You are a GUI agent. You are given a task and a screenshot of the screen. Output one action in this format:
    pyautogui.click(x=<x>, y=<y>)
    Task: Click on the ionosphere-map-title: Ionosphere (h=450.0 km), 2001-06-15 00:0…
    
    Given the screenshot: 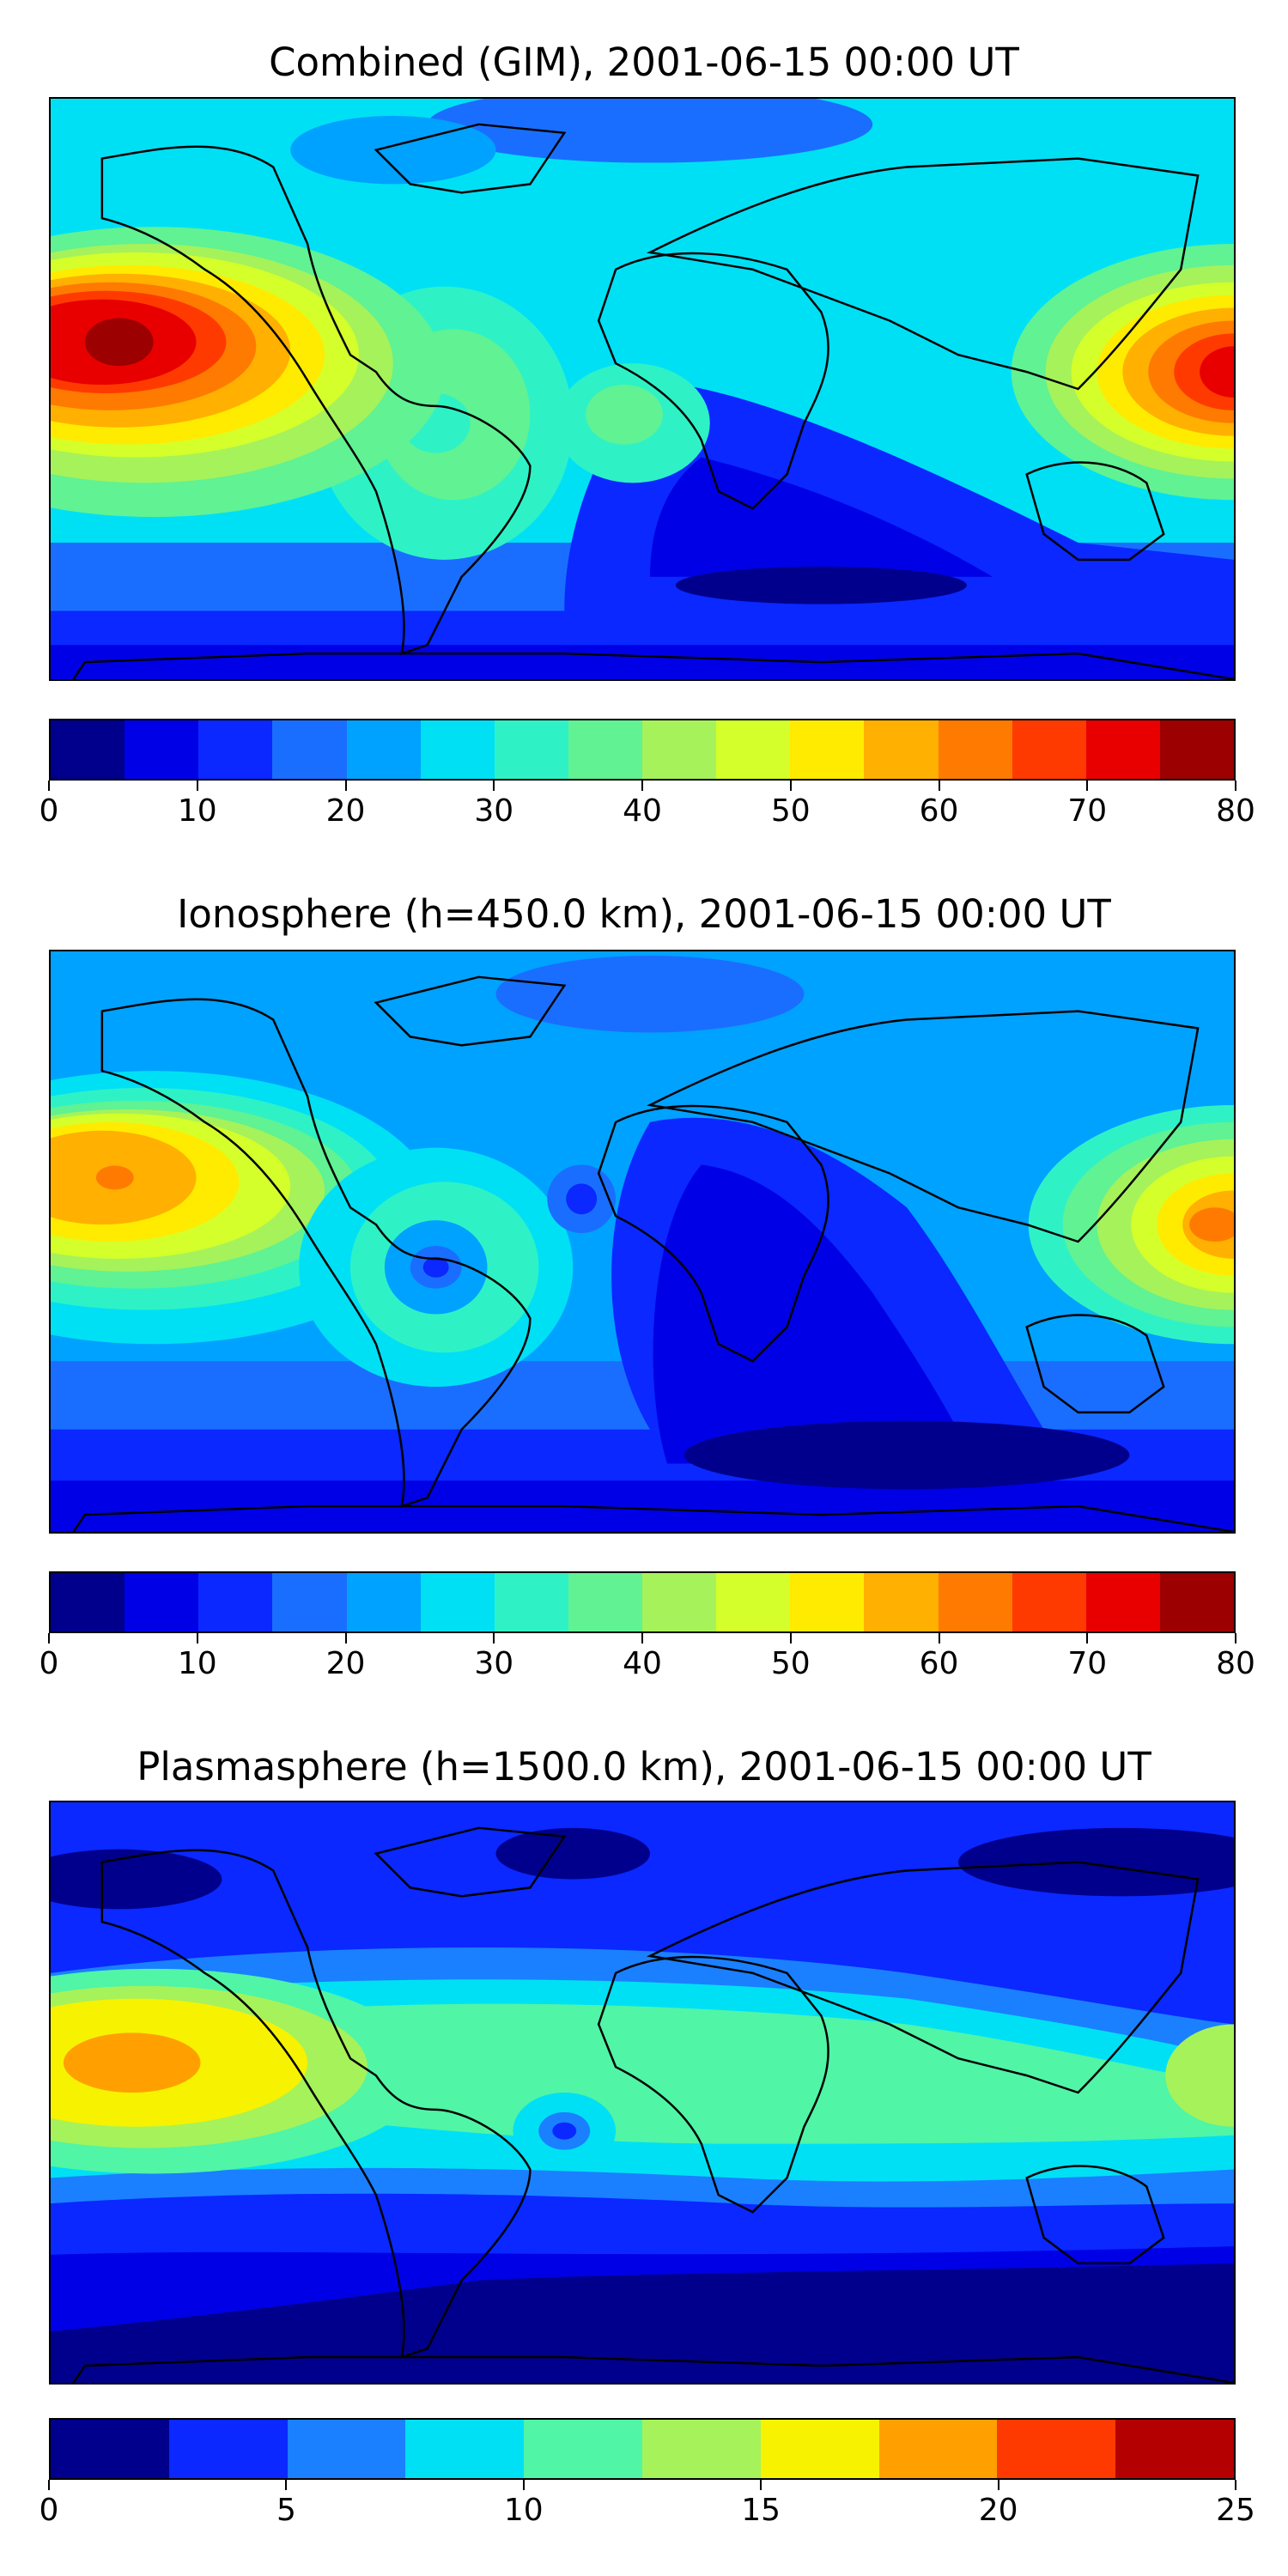 What is the action you would take?
    pyautogui.click(x=644, y=914)
    